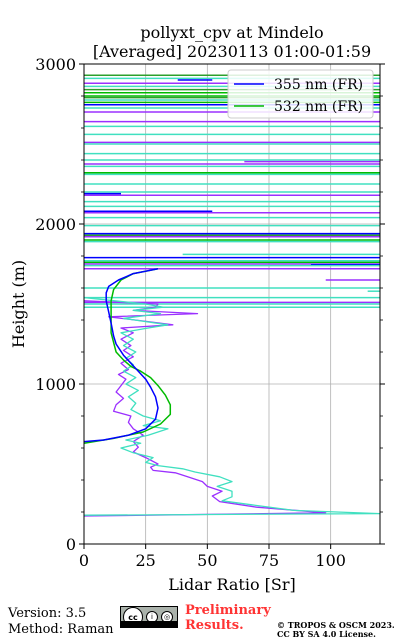  I want to click on x-tick-label: 75, so click(269, 560).